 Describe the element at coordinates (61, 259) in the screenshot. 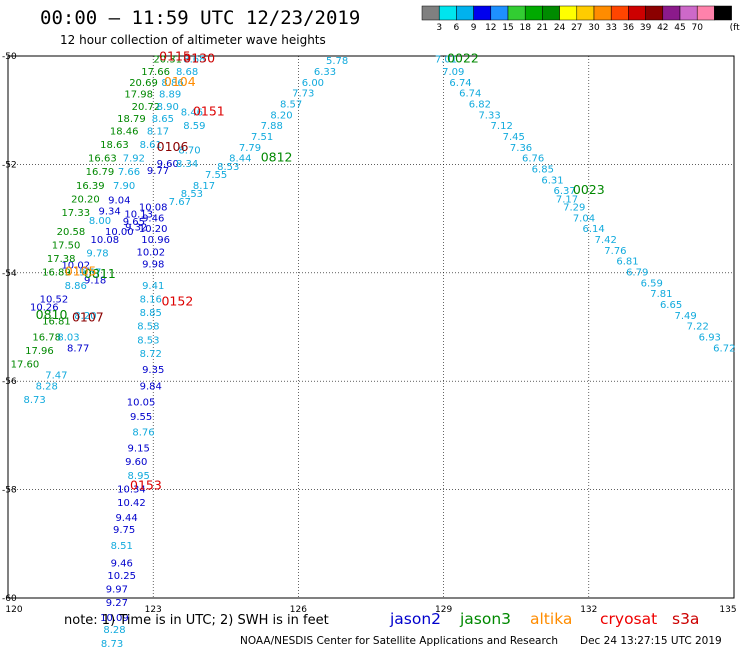

I see `wave-height-value: 17.38` at that location.